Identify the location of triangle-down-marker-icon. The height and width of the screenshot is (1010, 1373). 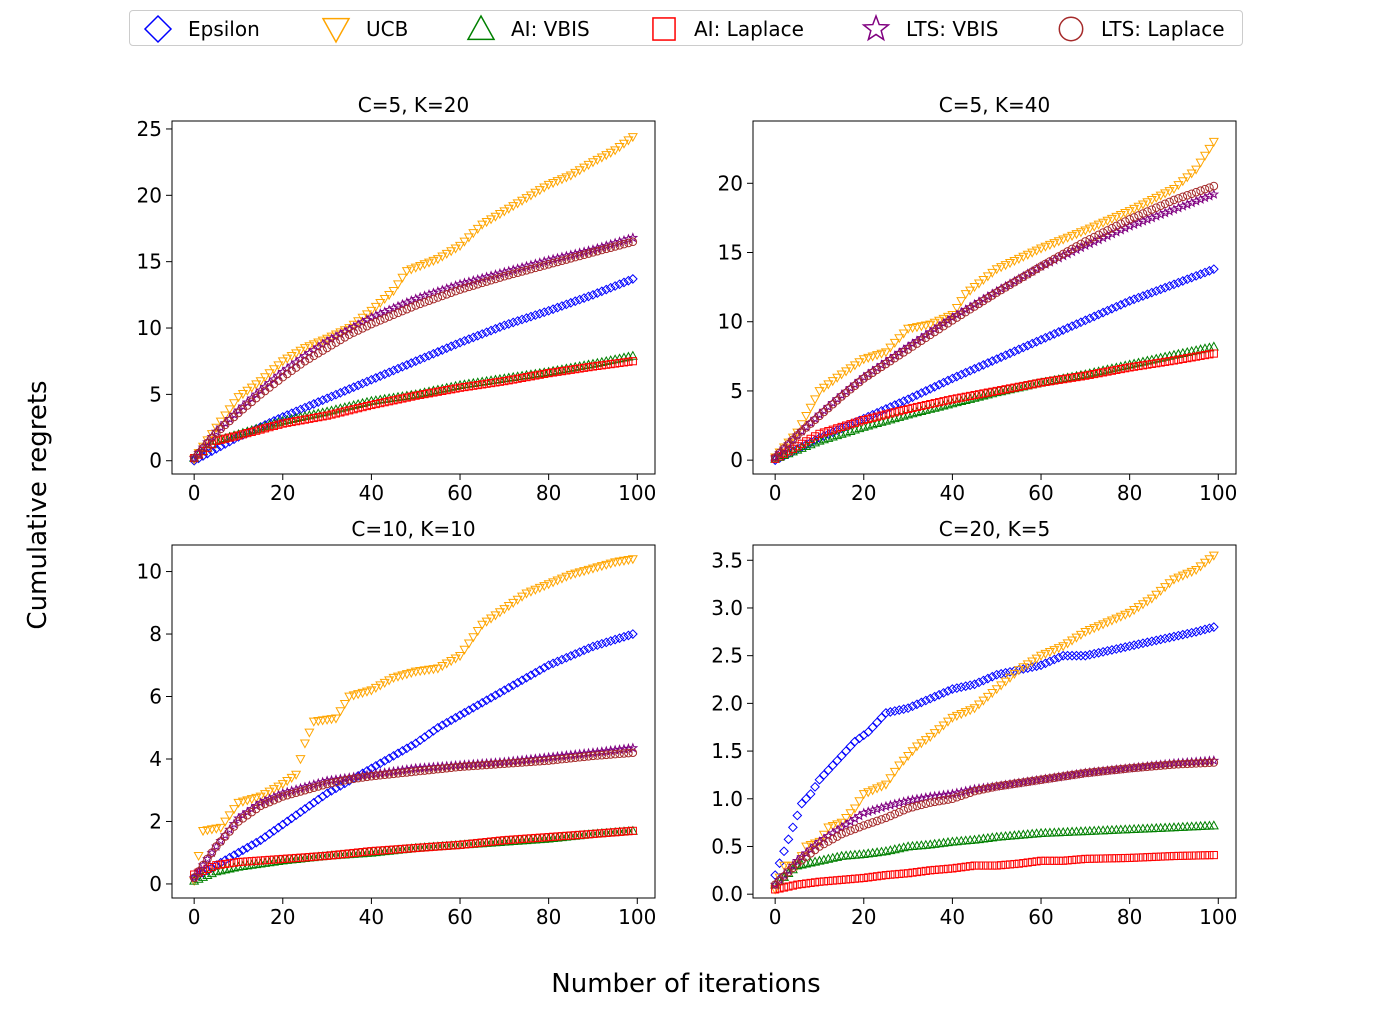
(336, 30).